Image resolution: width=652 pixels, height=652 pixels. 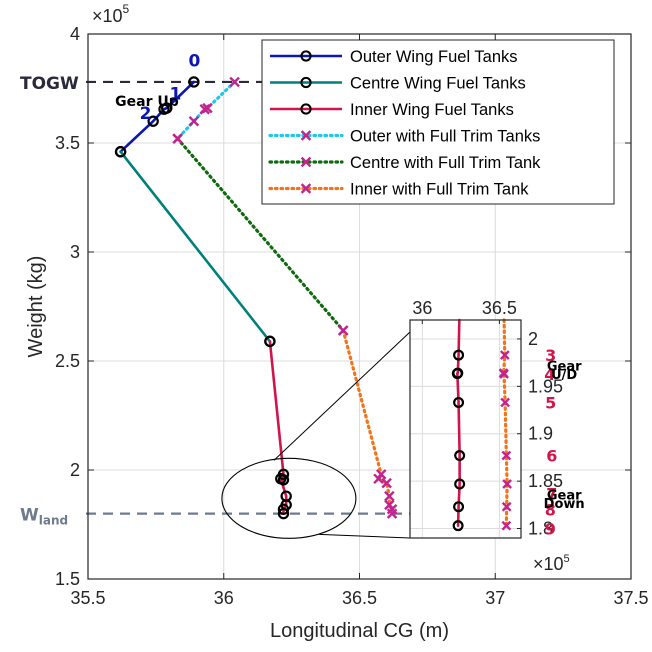 What do you see at coordinates (495, 598) in the screenshot?
I see `x-tick-label: 37` at bounding box center [495, 598].